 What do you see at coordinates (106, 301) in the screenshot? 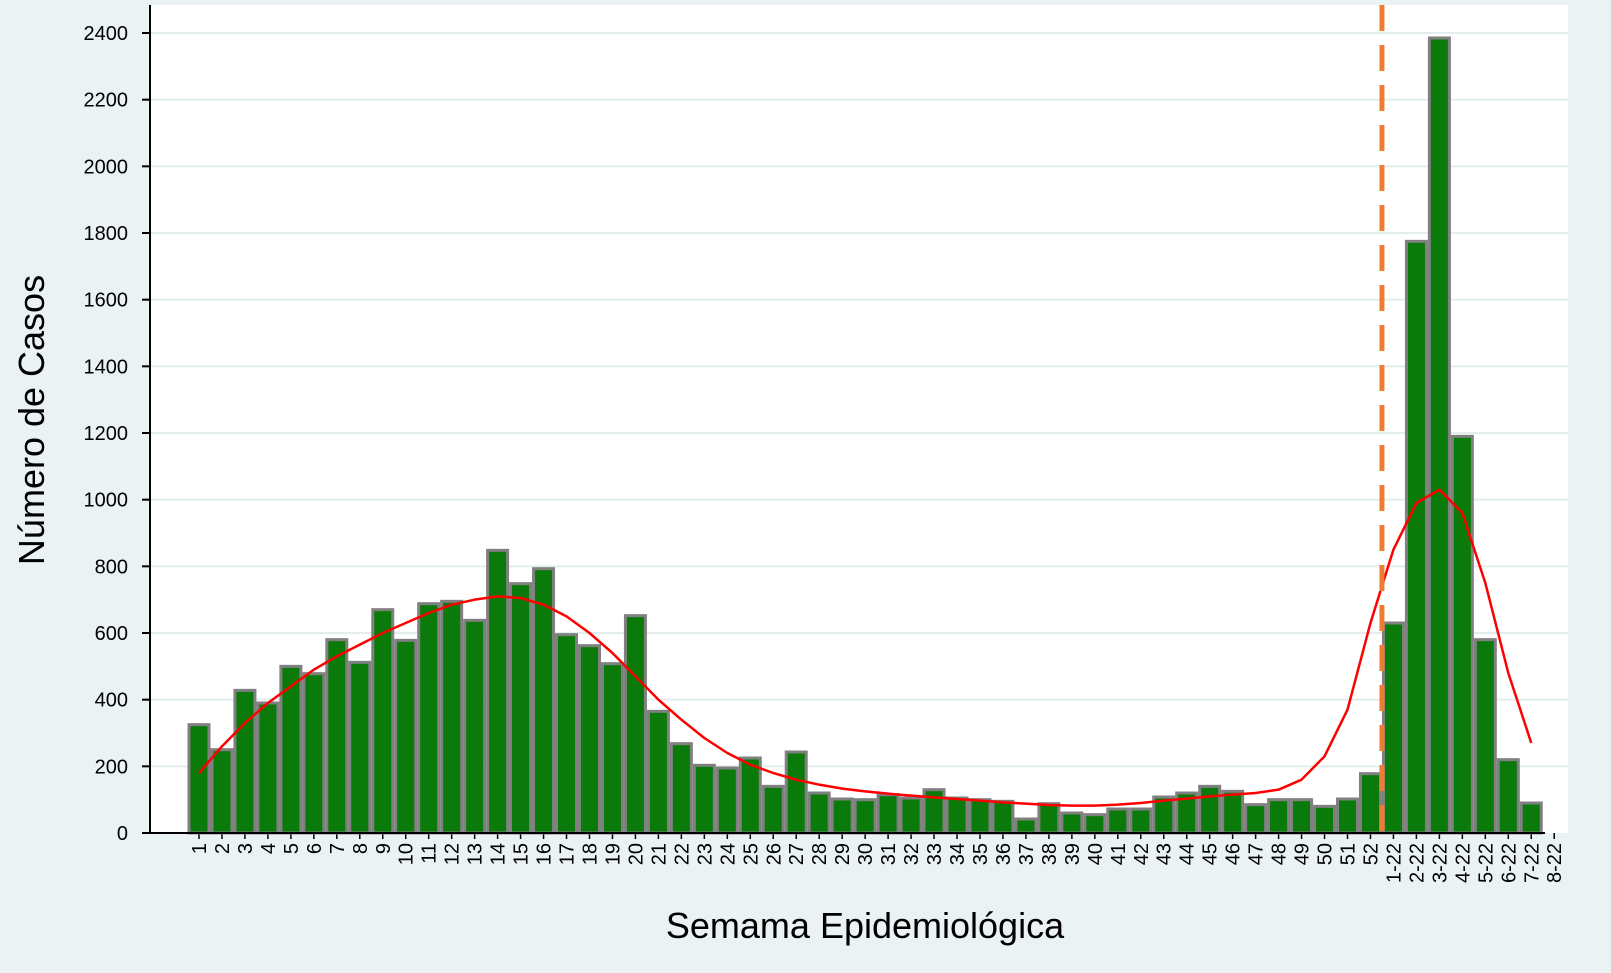
I see `y-tick-label: 1600` at bounding box center [106, 301].